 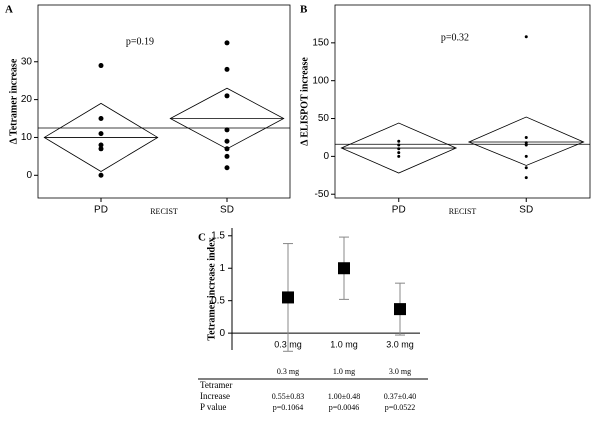 I want to click on table-value: 0.37±0.40, so click(x=400, y=396).